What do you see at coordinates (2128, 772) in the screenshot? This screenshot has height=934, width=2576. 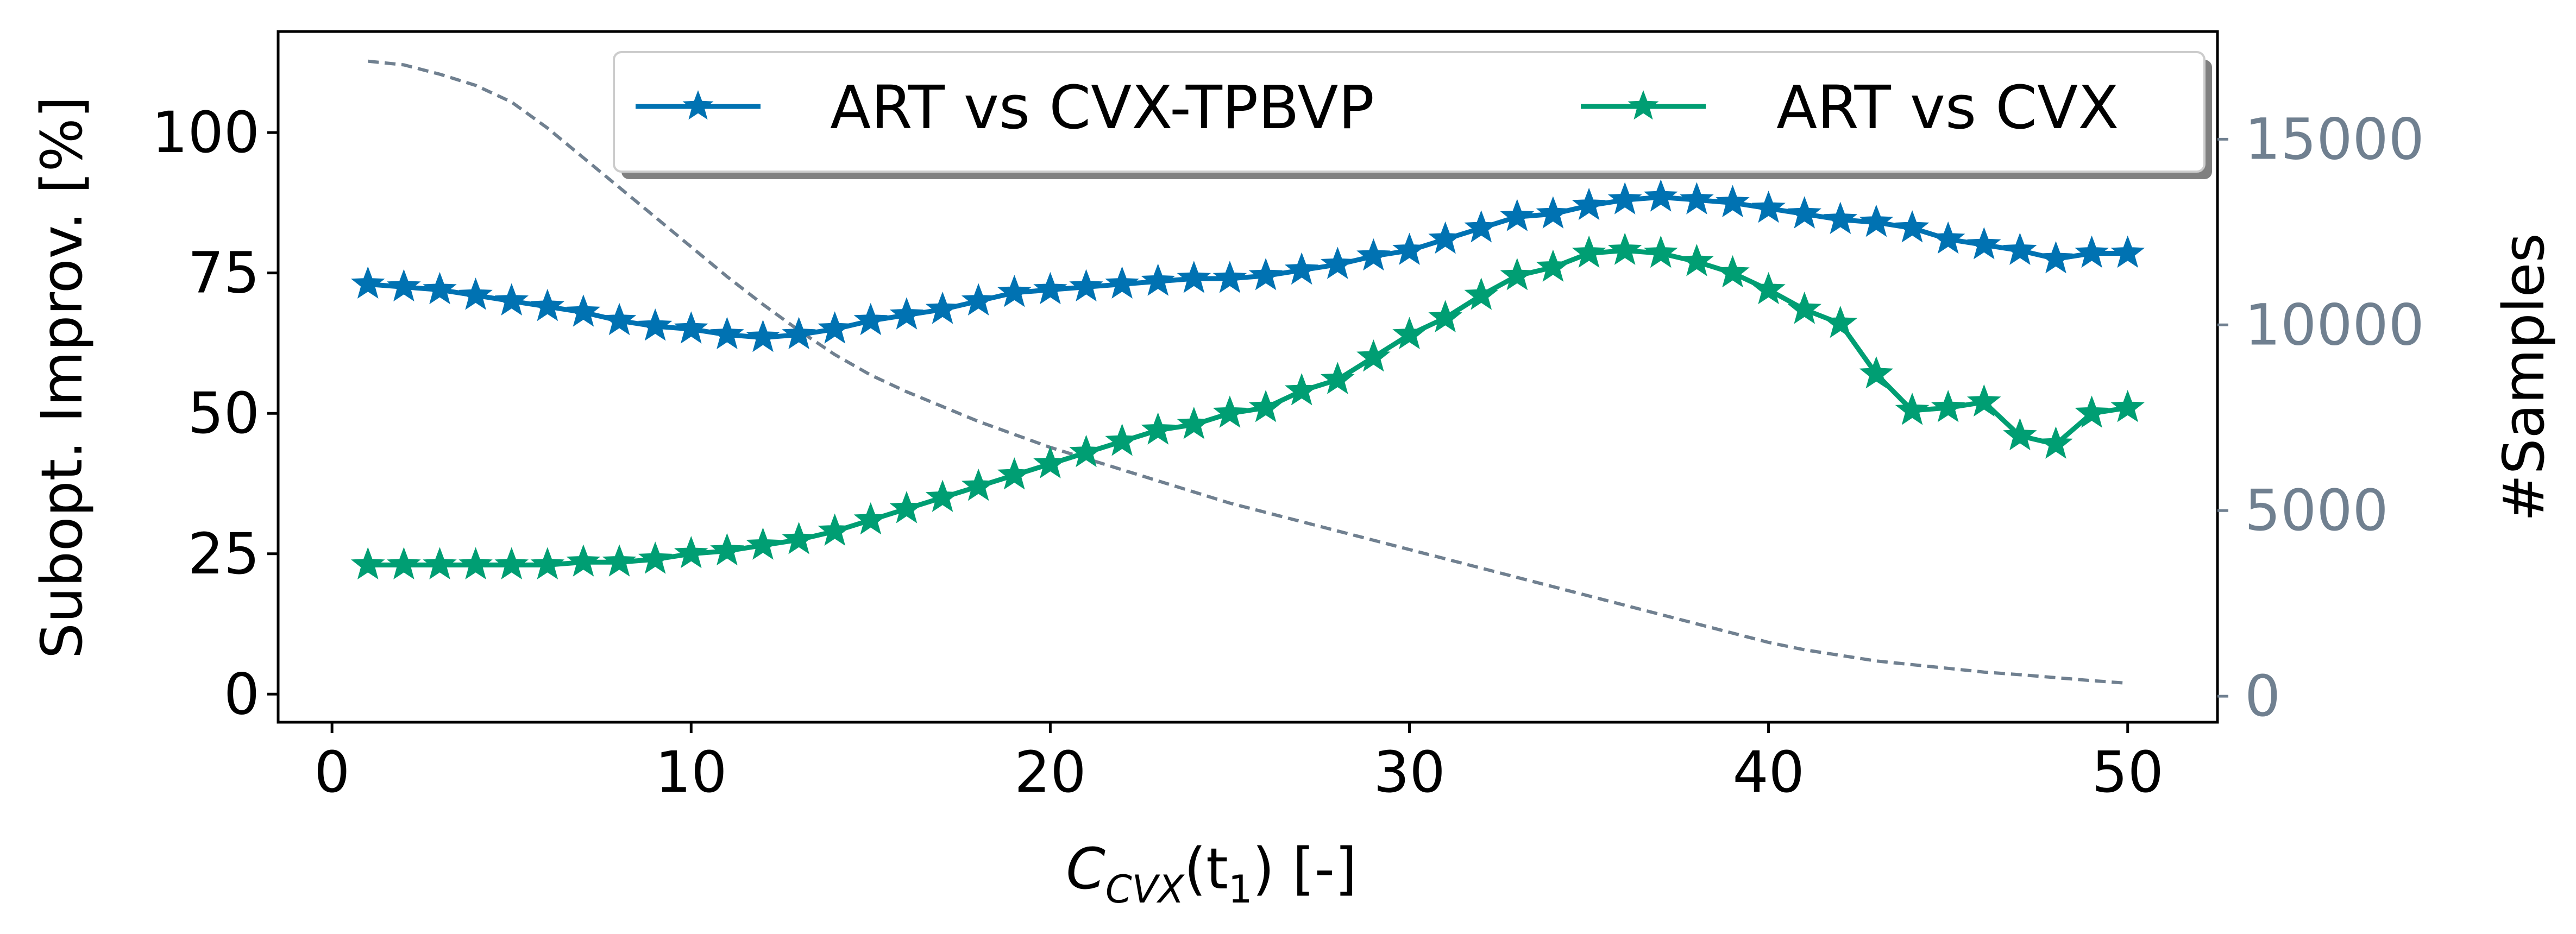 I see `x-tick-label: 50` at bounding box center [2128, 772].